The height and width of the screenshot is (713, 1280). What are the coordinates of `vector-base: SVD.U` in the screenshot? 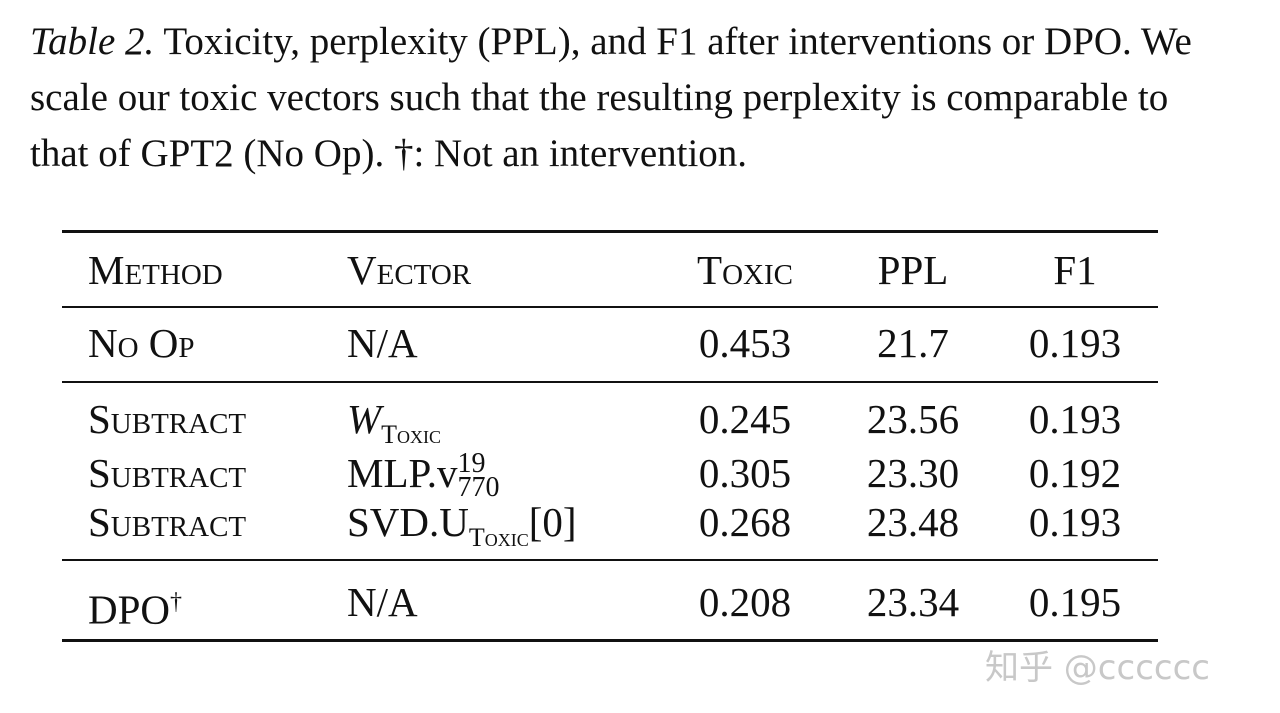 It's located at (408, 522).